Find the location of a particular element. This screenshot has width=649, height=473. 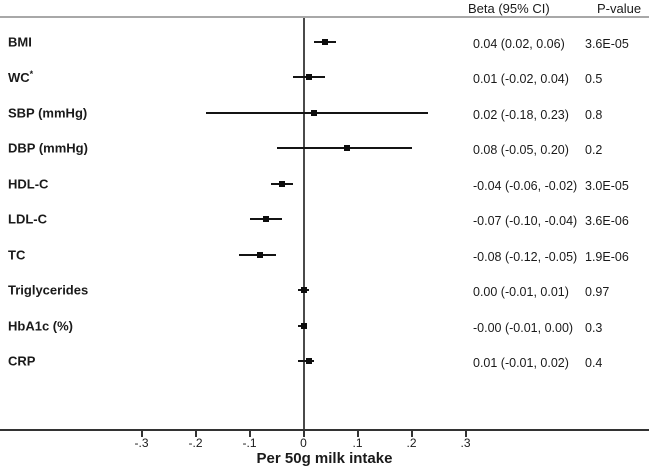

p-value: 0.3 is located at coordinates (594, 327).